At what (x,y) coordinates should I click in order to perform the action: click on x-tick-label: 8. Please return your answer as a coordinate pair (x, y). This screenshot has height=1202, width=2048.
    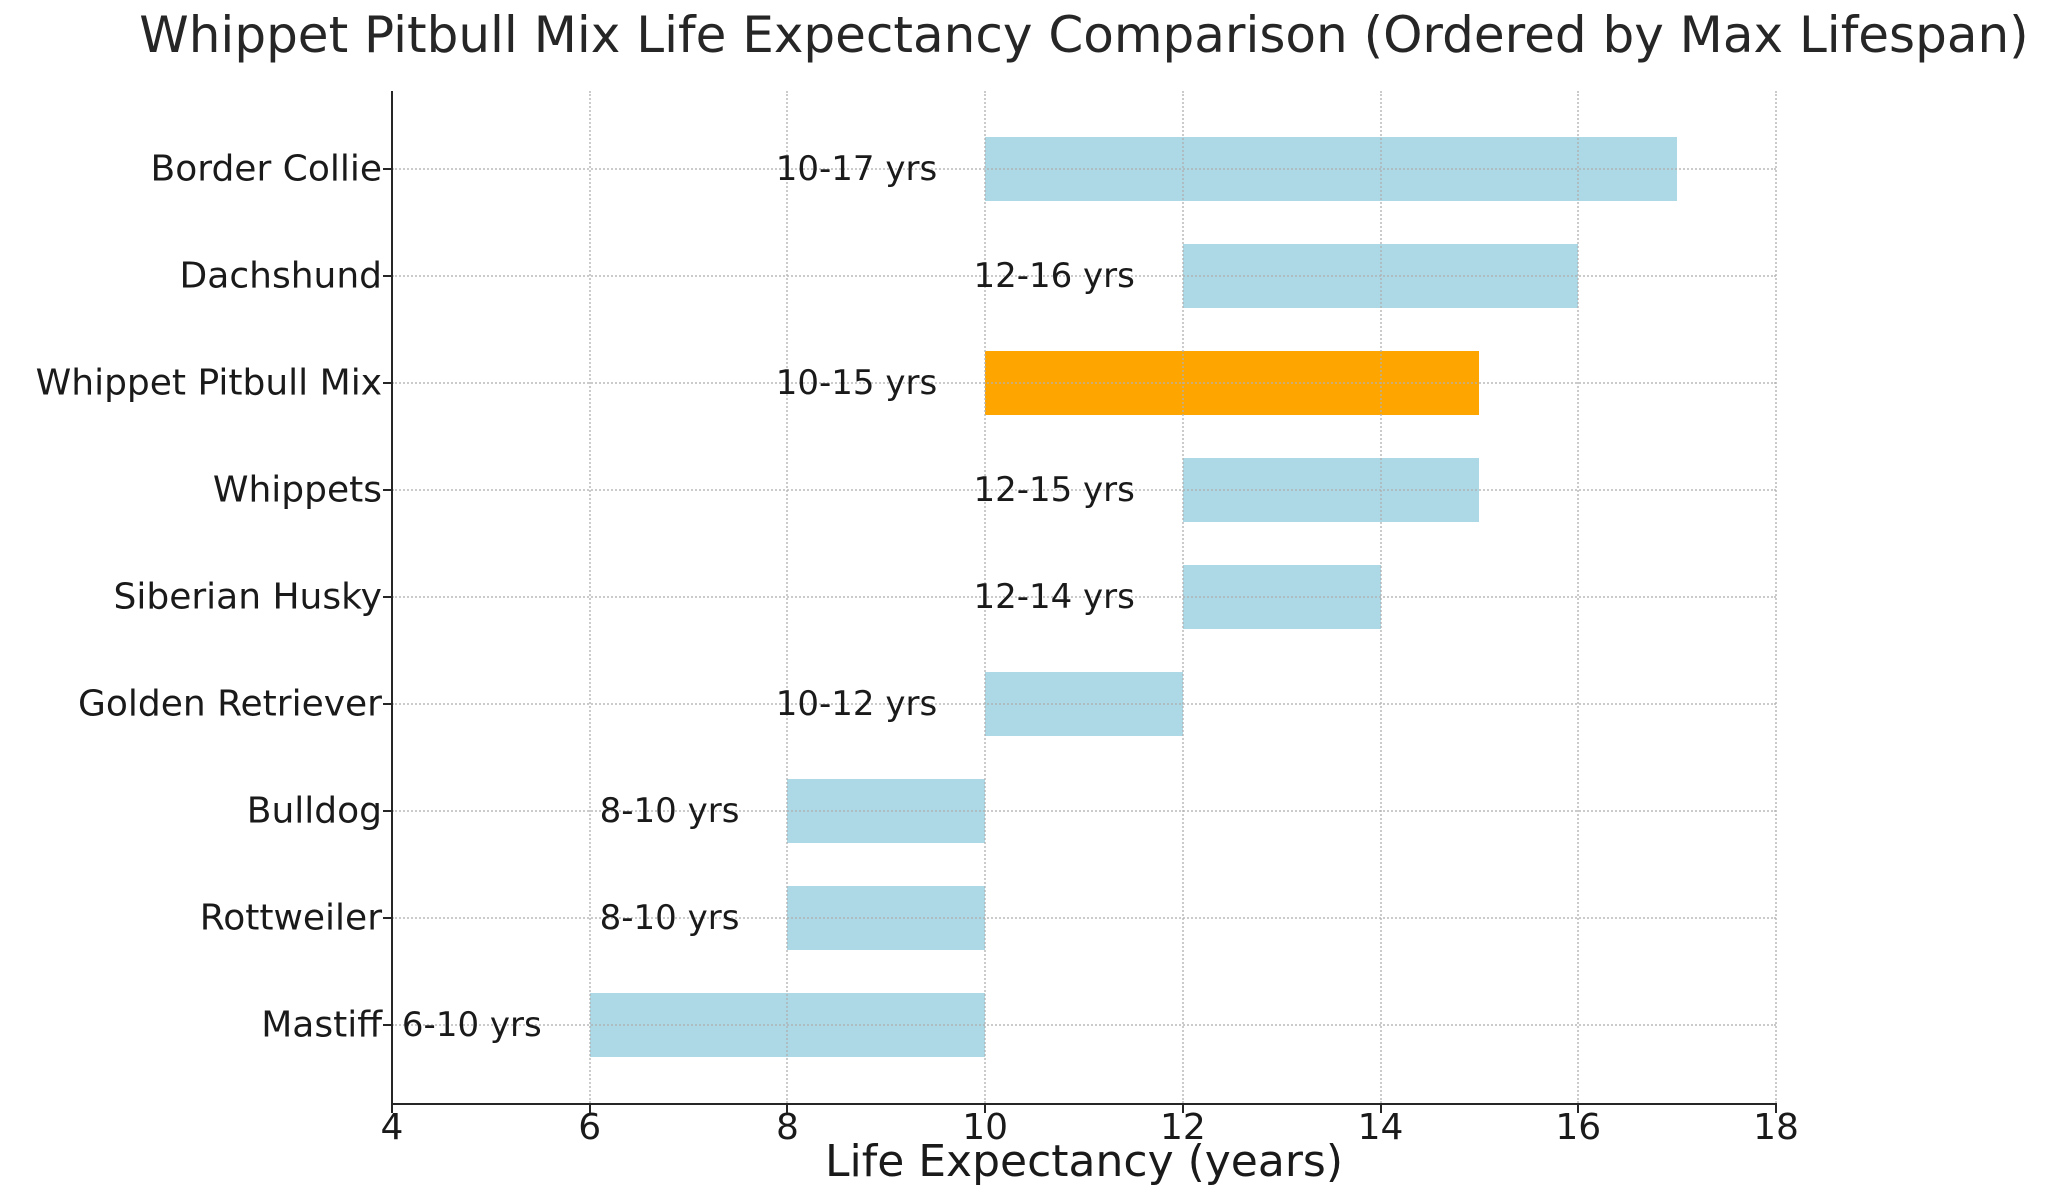
    Looking at the image, I should click on (787, 1127).